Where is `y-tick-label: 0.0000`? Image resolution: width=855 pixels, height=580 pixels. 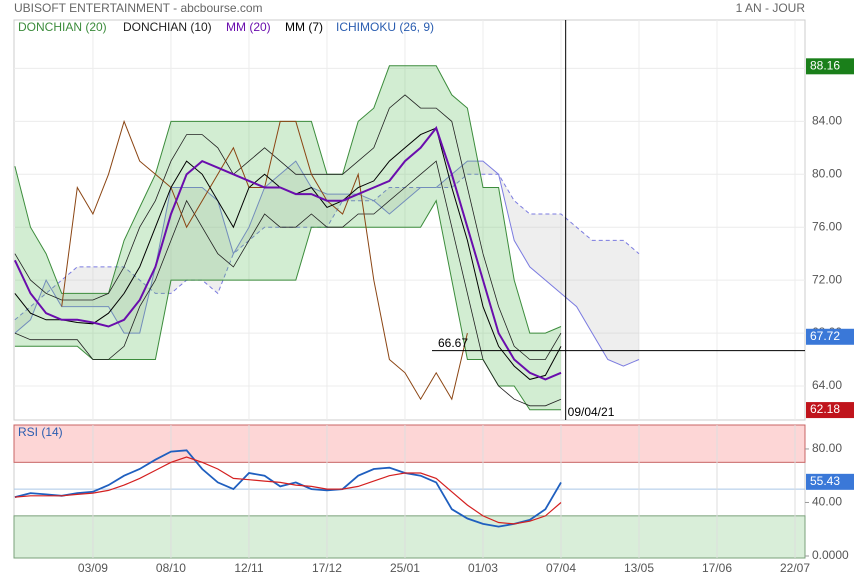
y-tick-label: 0.0000 is located at coordinates (830, 555).